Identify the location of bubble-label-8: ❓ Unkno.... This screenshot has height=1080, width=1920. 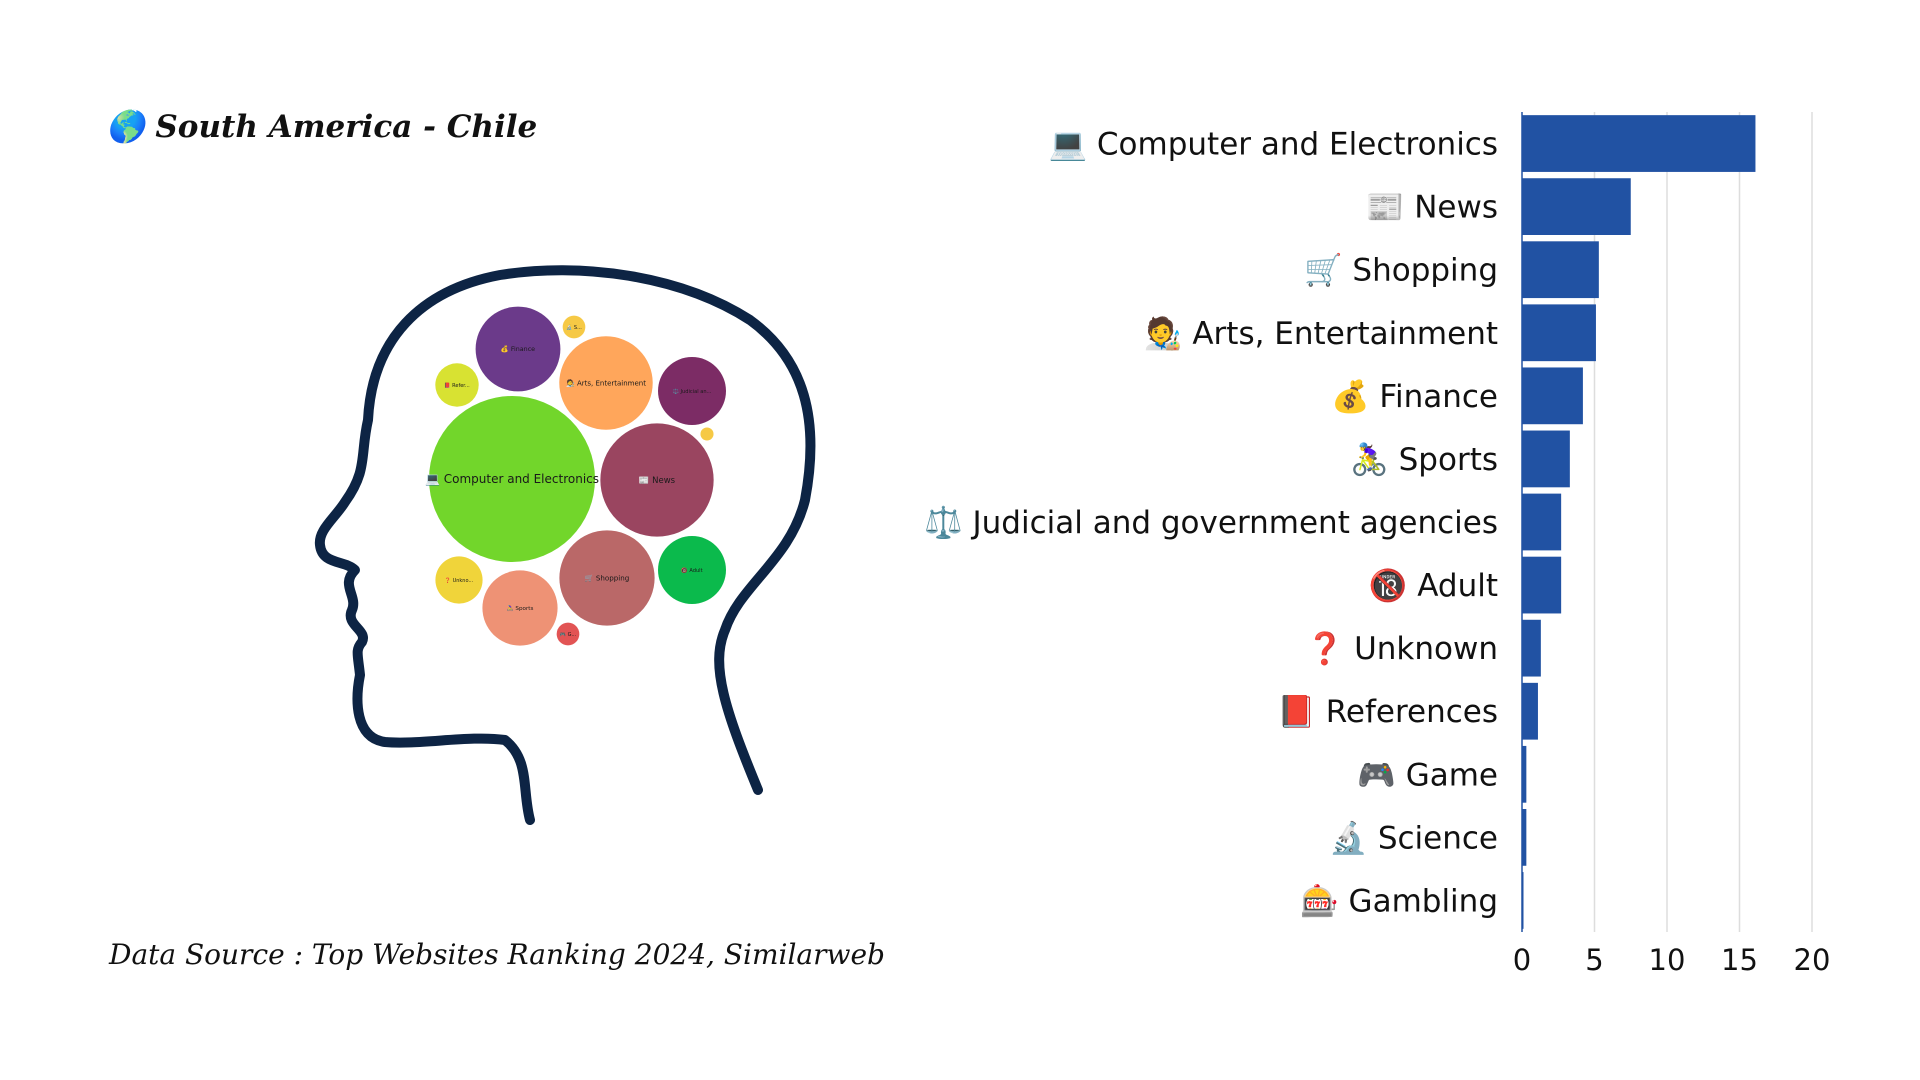
(459, 580).